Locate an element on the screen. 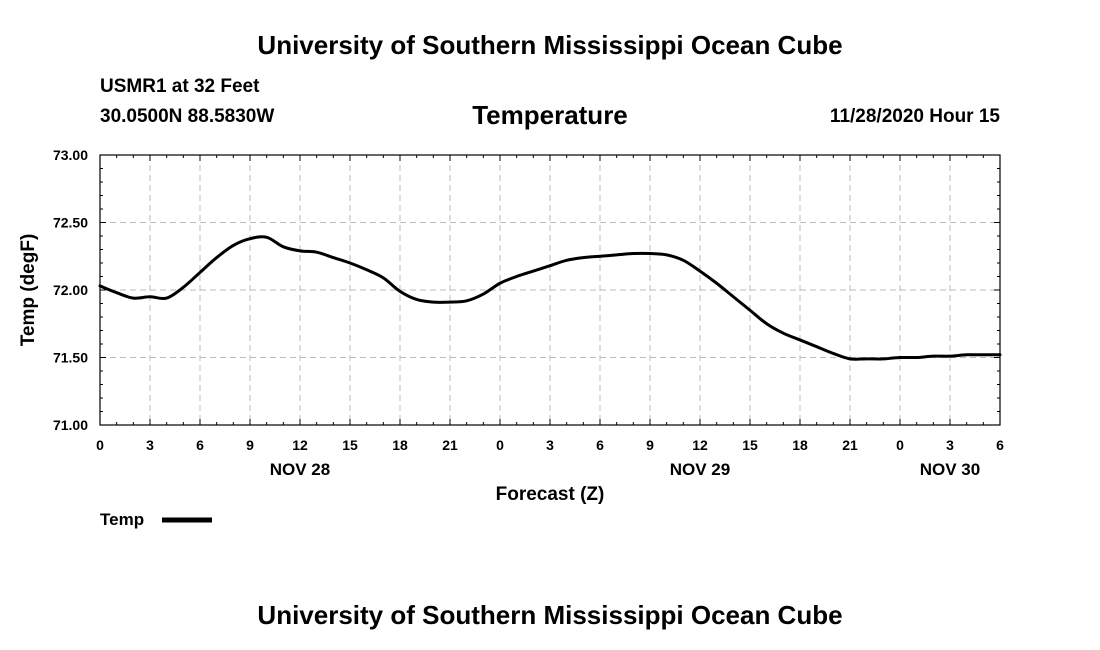 The height and width of the screenshot is (650, 1100). y-tick-label: 72.50 is located at coordinates (70, 223).